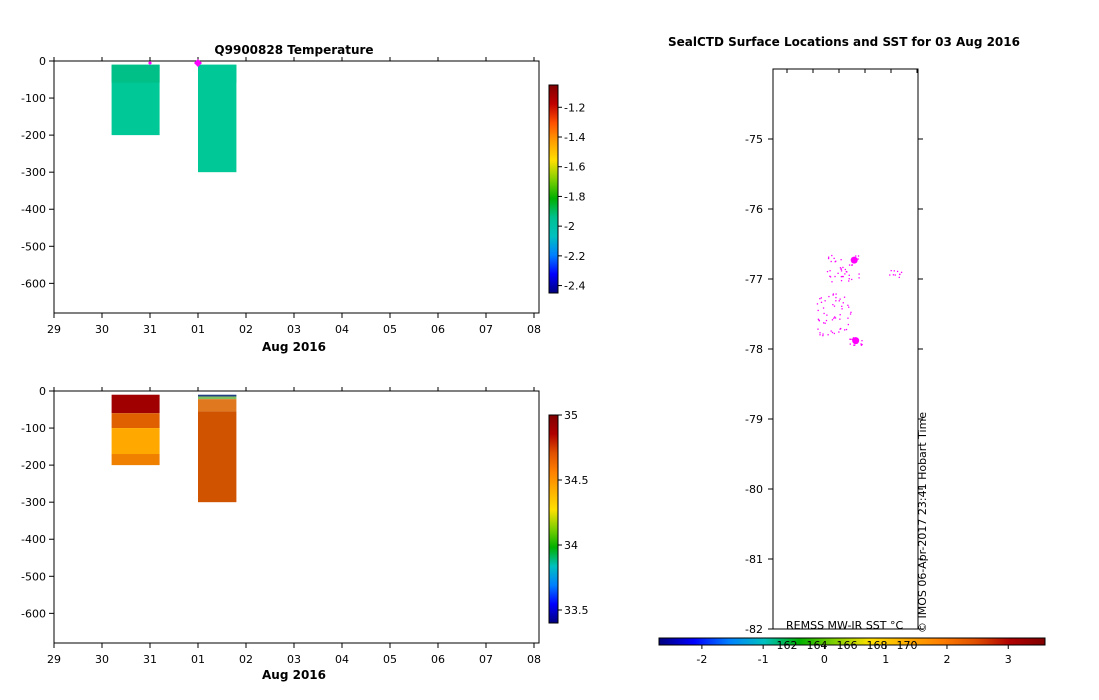 The height and width of the screenshot is (700, 1099). Describe the element at coordinates (754, 629) in the screenshot. I see `lat-tick-label: -82` at that location.